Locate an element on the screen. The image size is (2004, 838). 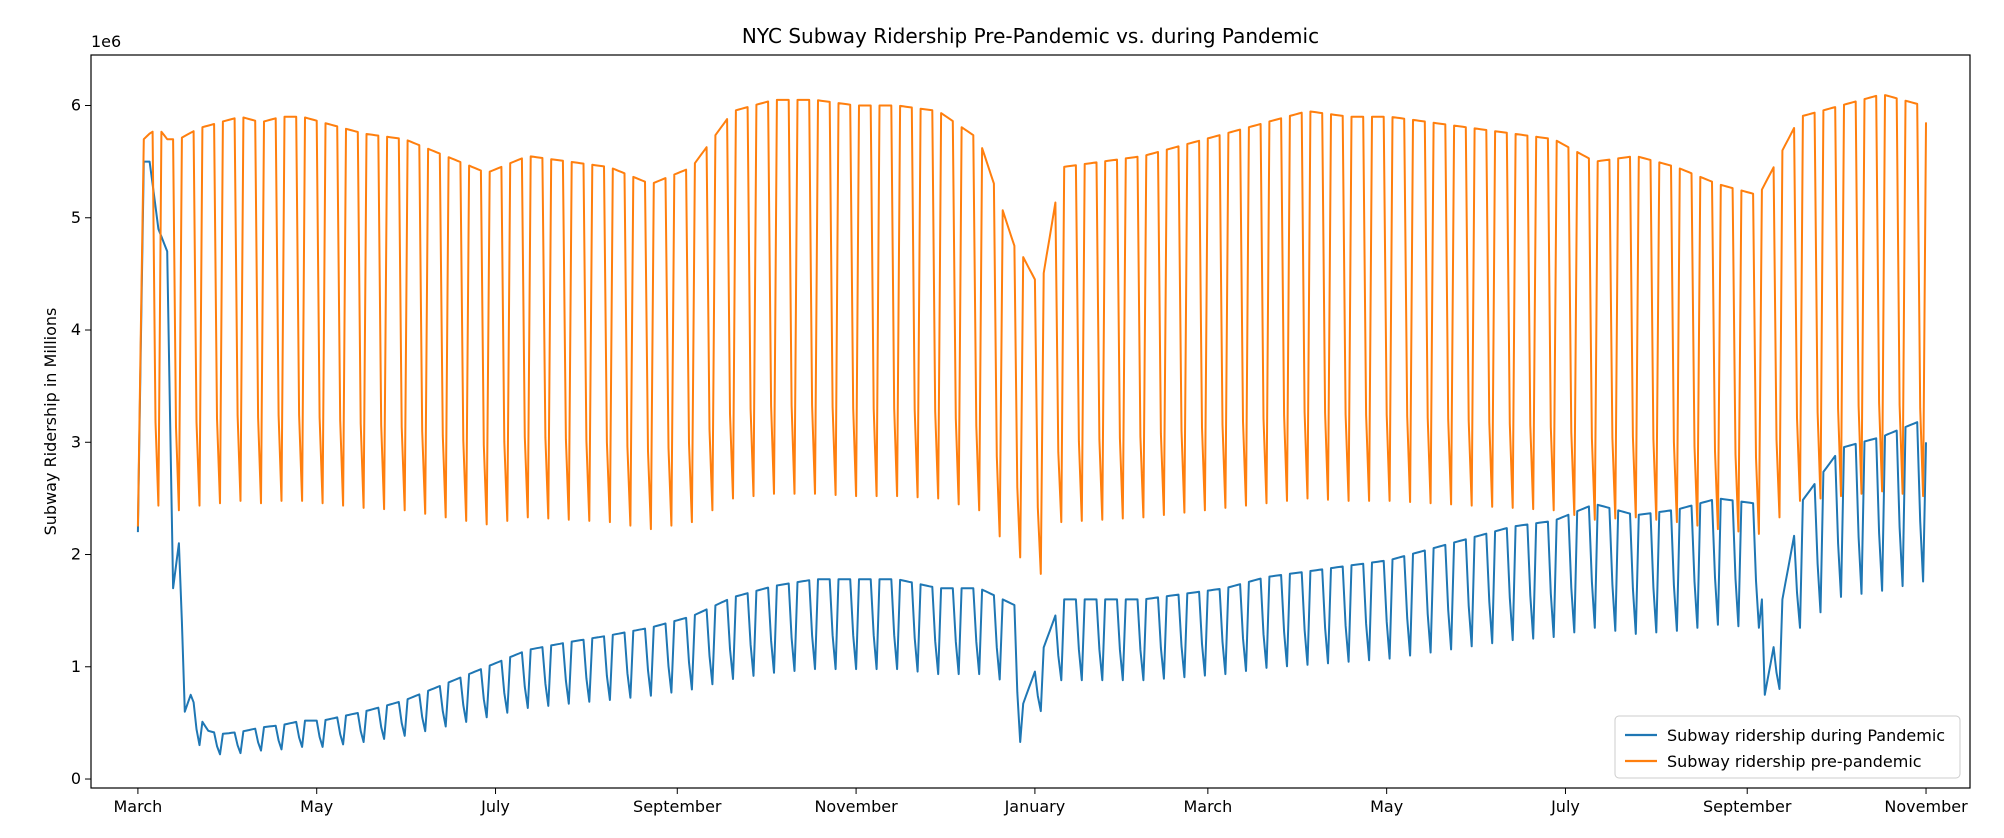
y-tick-label: 1 is located at coordinates (76, 666).